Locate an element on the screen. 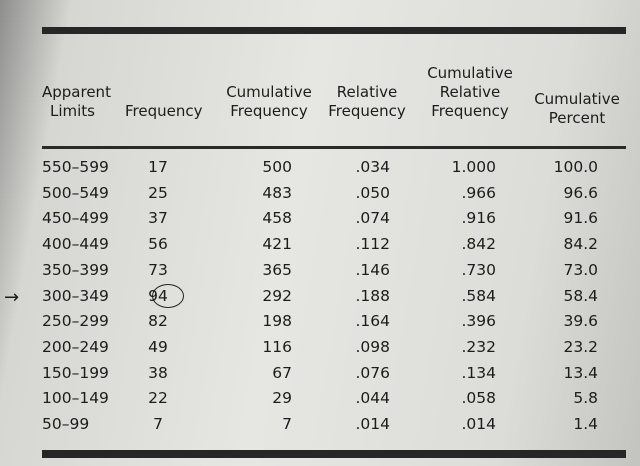 This screenshot has width=640, height=466. cell-cumulative-frequency: 365 is located at coordinates (277, 269).